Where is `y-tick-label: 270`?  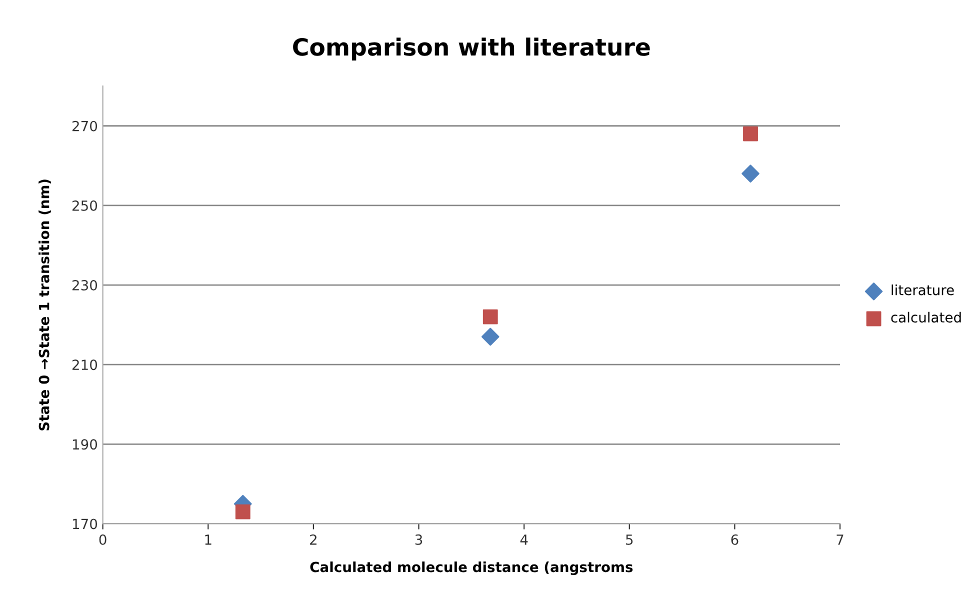 y-tick-label: 270 is located at coordinates (85, 126).